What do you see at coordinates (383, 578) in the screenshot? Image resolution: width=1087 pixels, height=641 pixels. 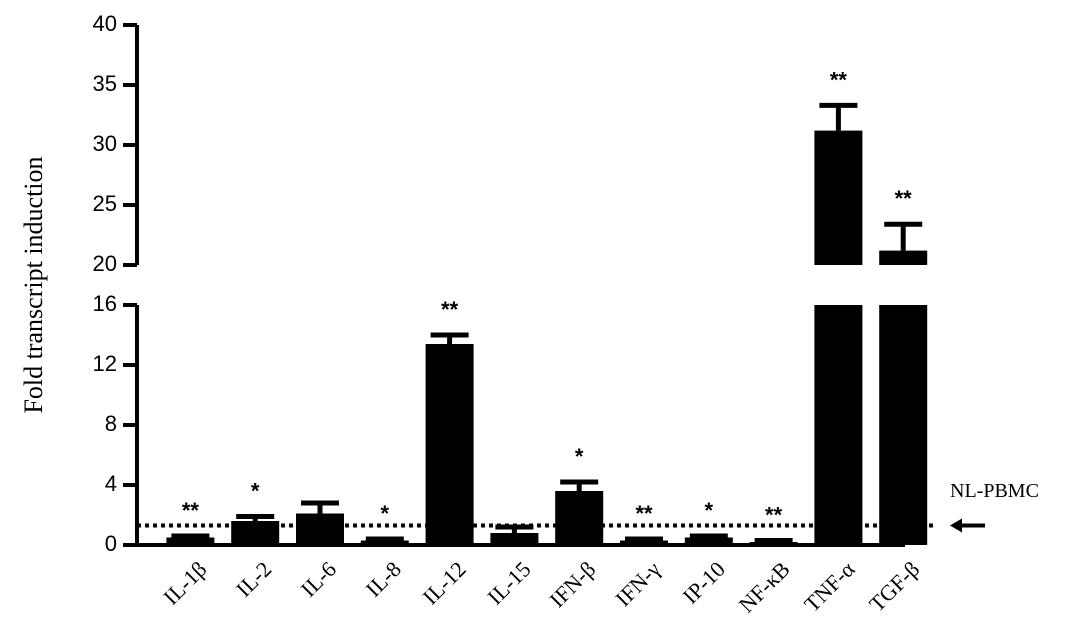 I see `x-tick-label: IL-8` at bounding box center [383, 578].